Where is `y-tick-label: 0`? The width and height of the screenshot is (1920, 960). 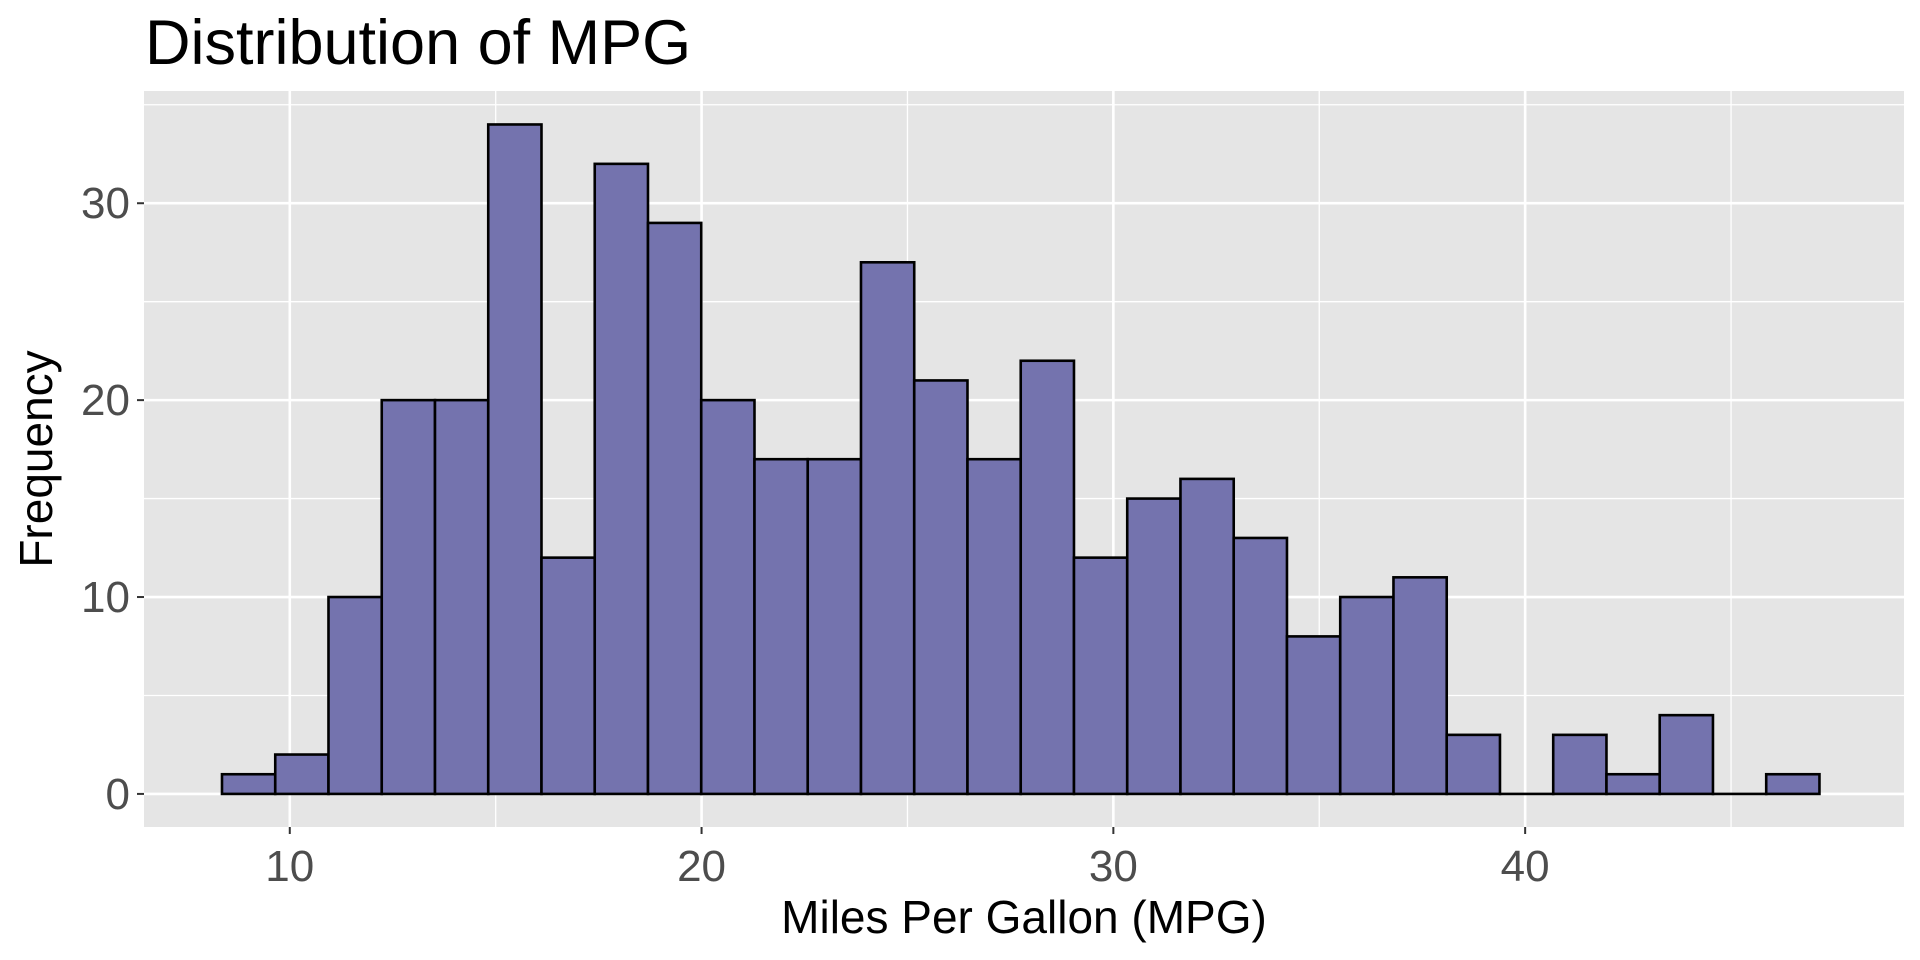
y-tick-label: 0 is located at coordinates (118, 794).